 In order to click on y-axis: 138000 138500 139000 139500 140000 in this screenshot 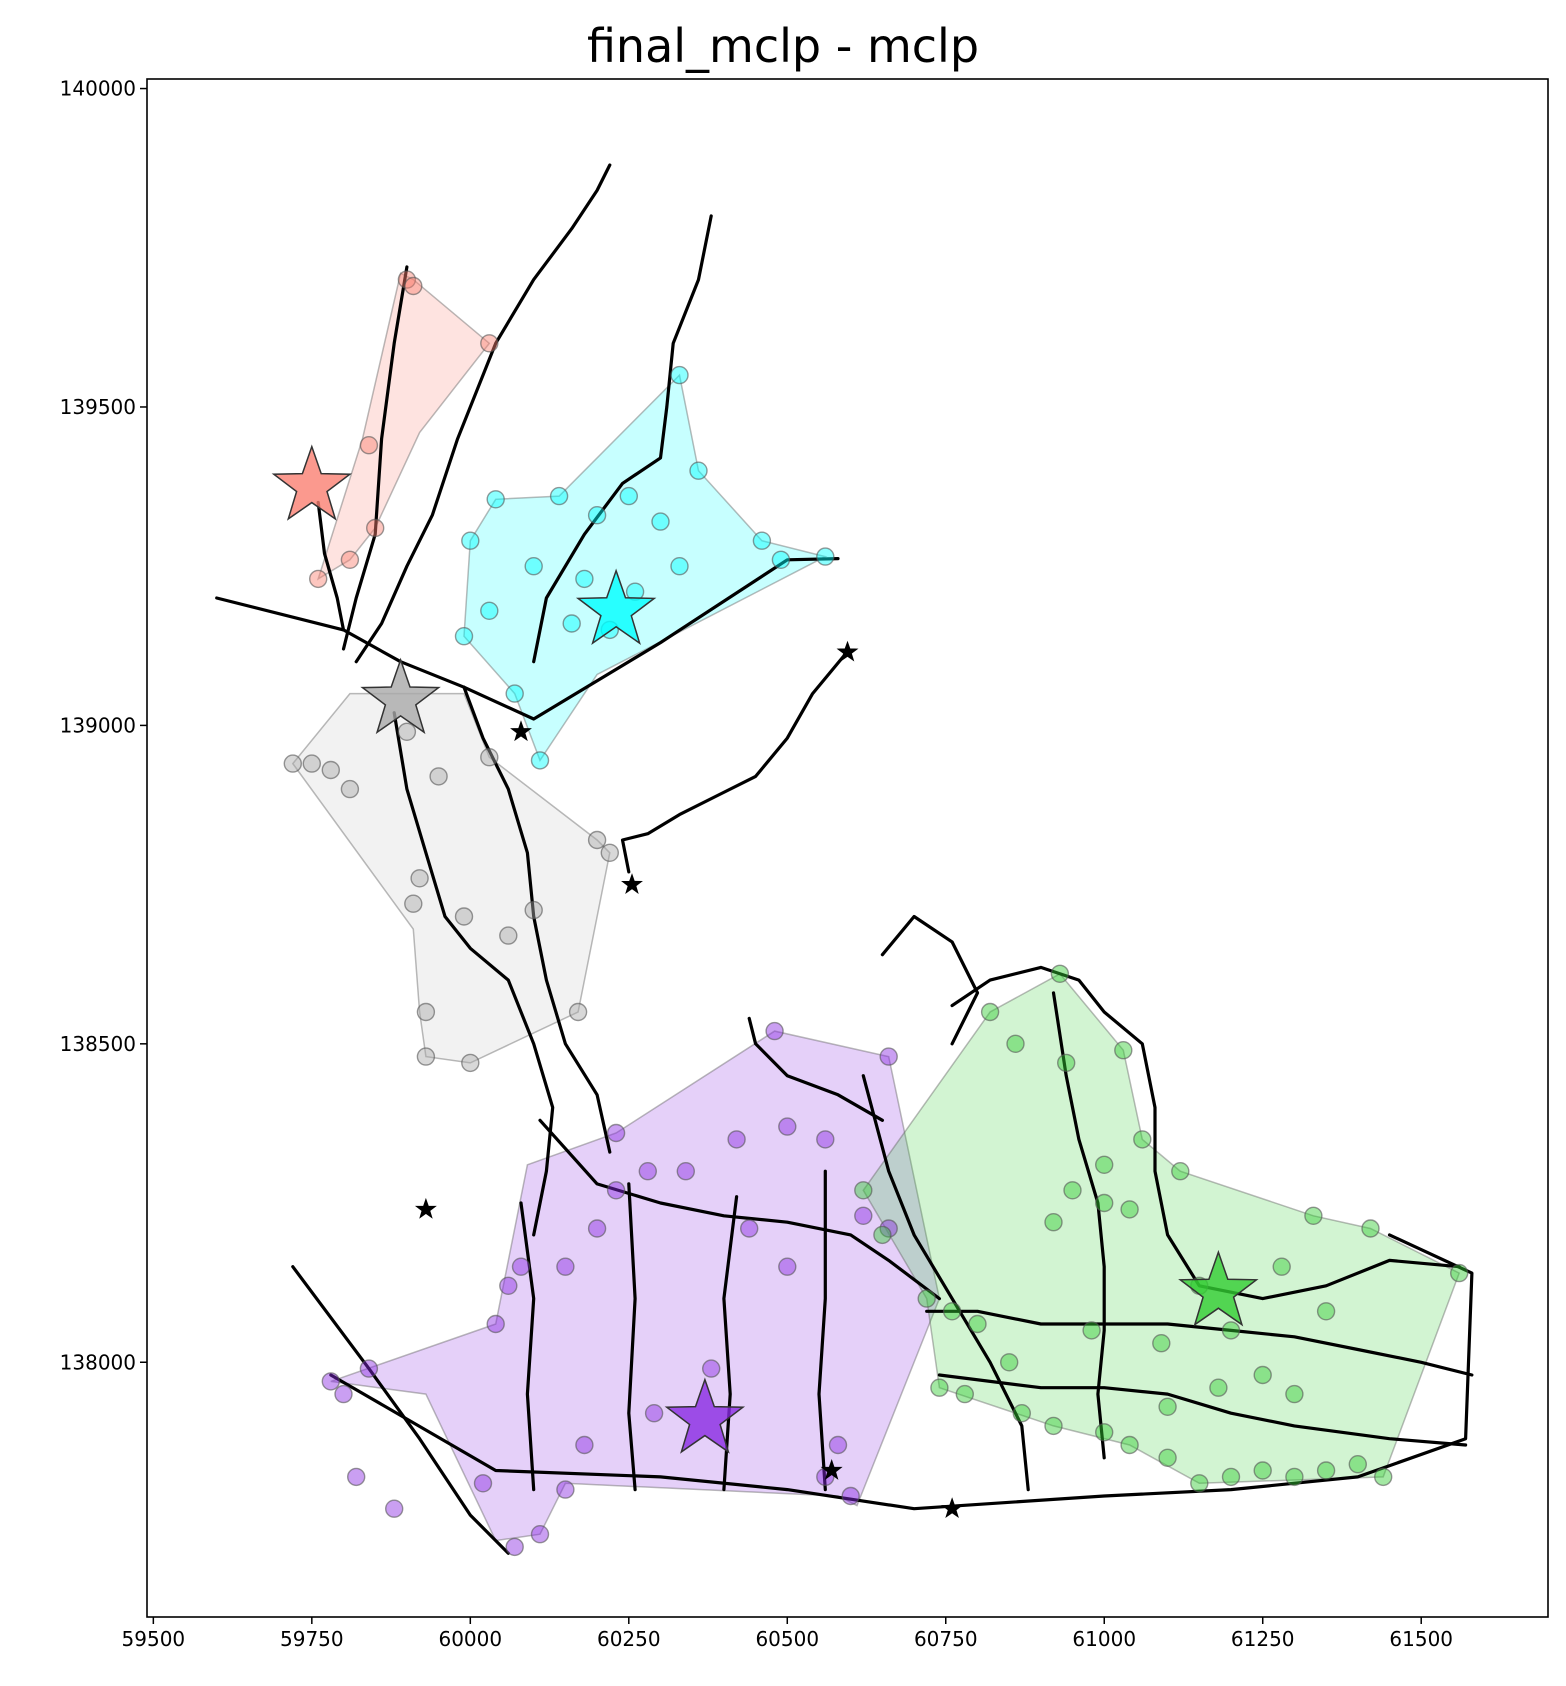, I will do `click(103, 725)`.